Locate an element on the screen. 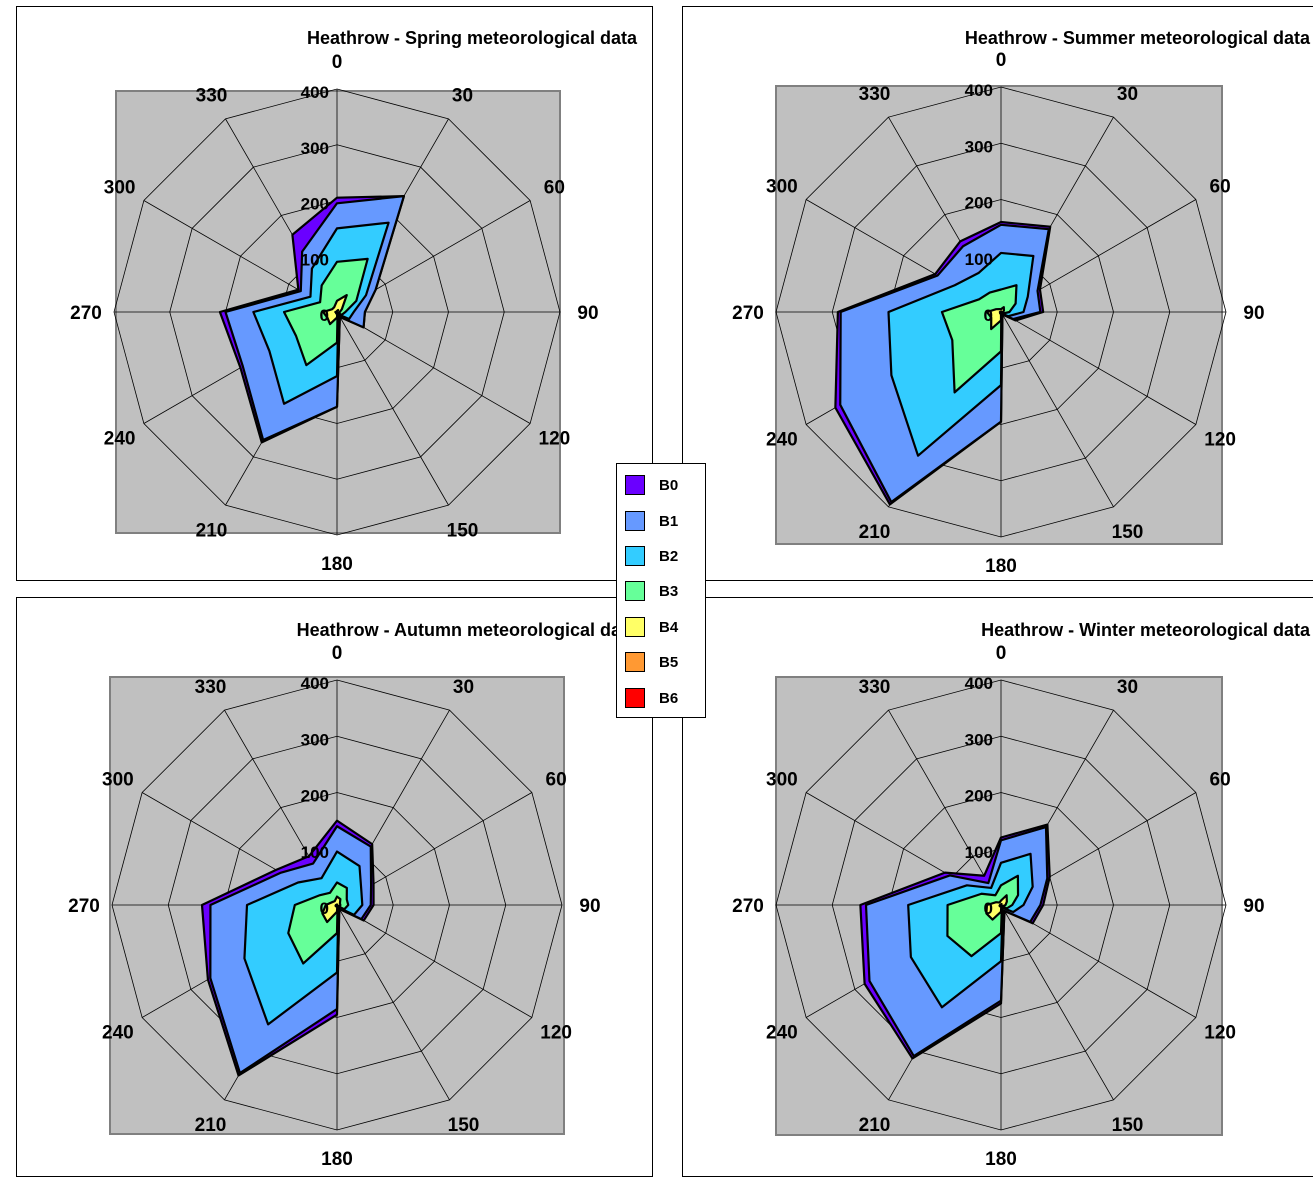  legend-label: B3 is located at coordinates (669, 591).